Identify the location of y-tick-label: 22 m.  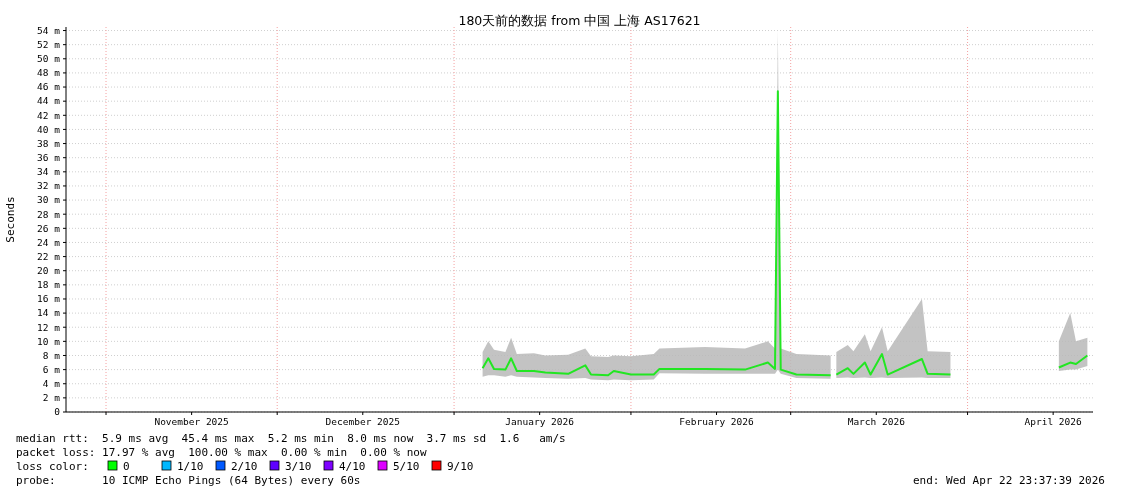
(49, 256).